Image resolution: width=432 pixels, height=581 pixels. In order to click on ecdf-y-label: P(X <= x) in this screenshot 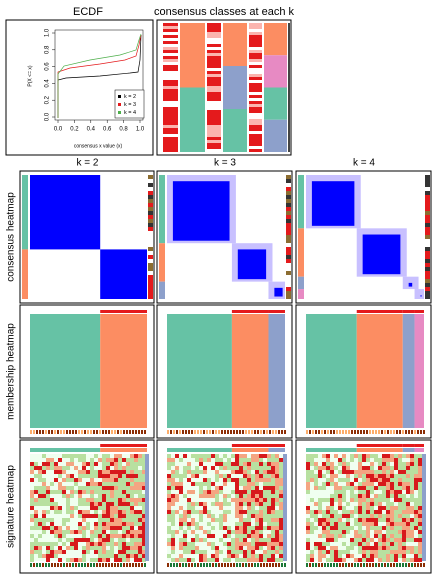, I will do `click(30, 75)`.